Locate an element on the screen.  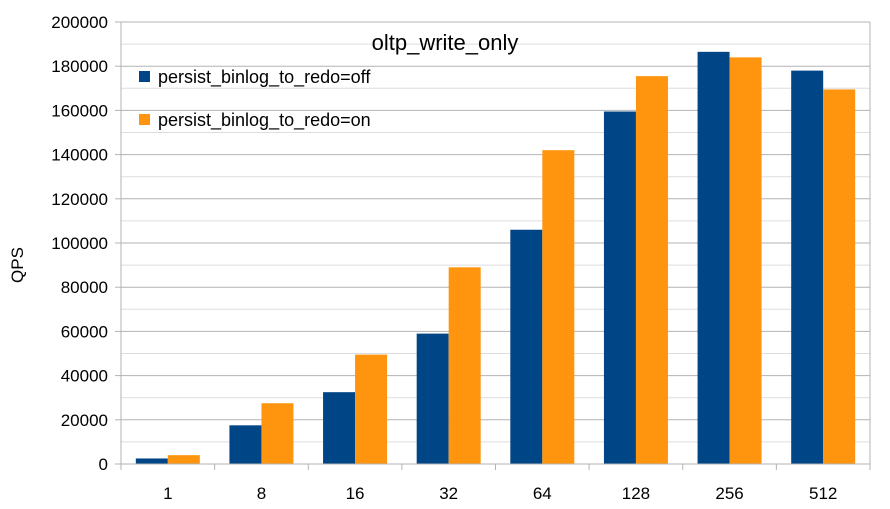
y-tick-label: 0 is located at coordinates (103, 464).